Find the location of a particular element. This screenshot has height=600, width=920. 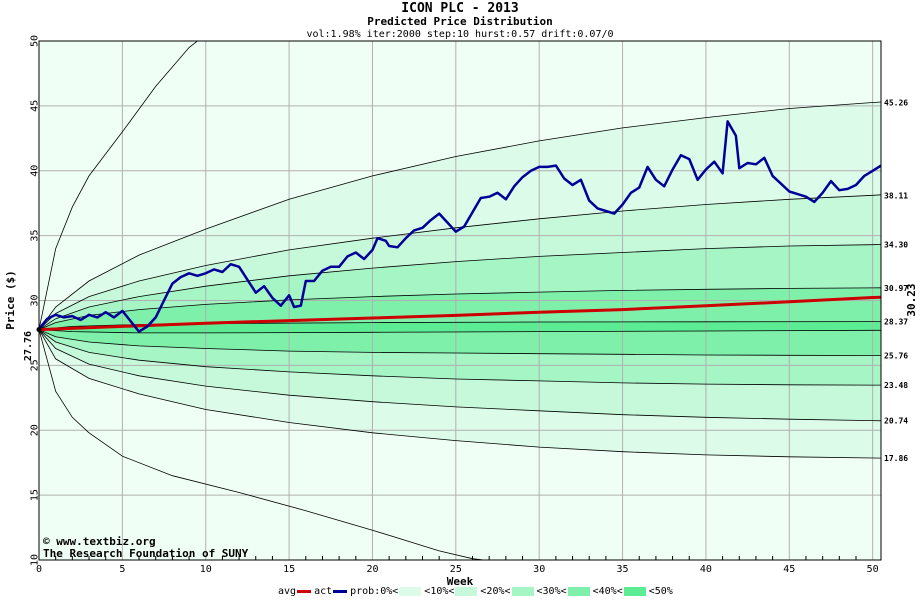

legend-band-label-50: <50% is located at coordinates (660, 591).